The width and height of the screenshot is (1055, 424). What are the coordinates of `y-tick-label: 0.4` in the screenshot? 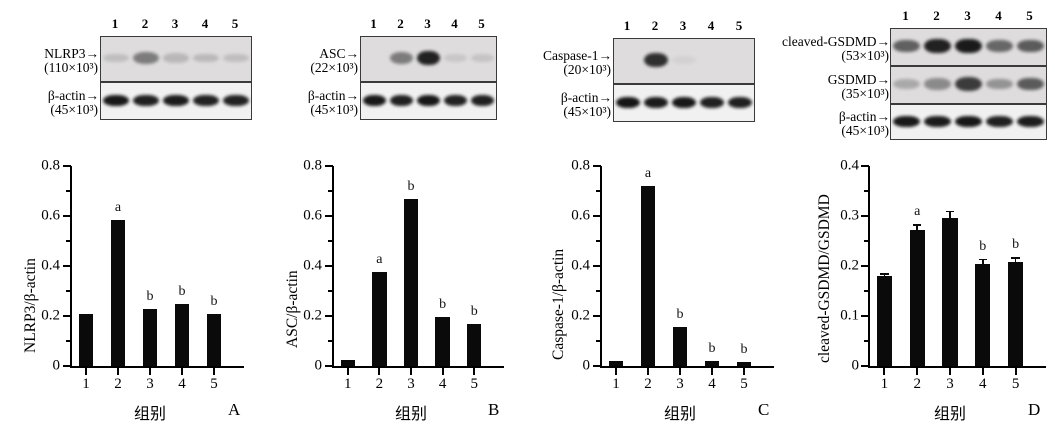 It's located at (849, 165).